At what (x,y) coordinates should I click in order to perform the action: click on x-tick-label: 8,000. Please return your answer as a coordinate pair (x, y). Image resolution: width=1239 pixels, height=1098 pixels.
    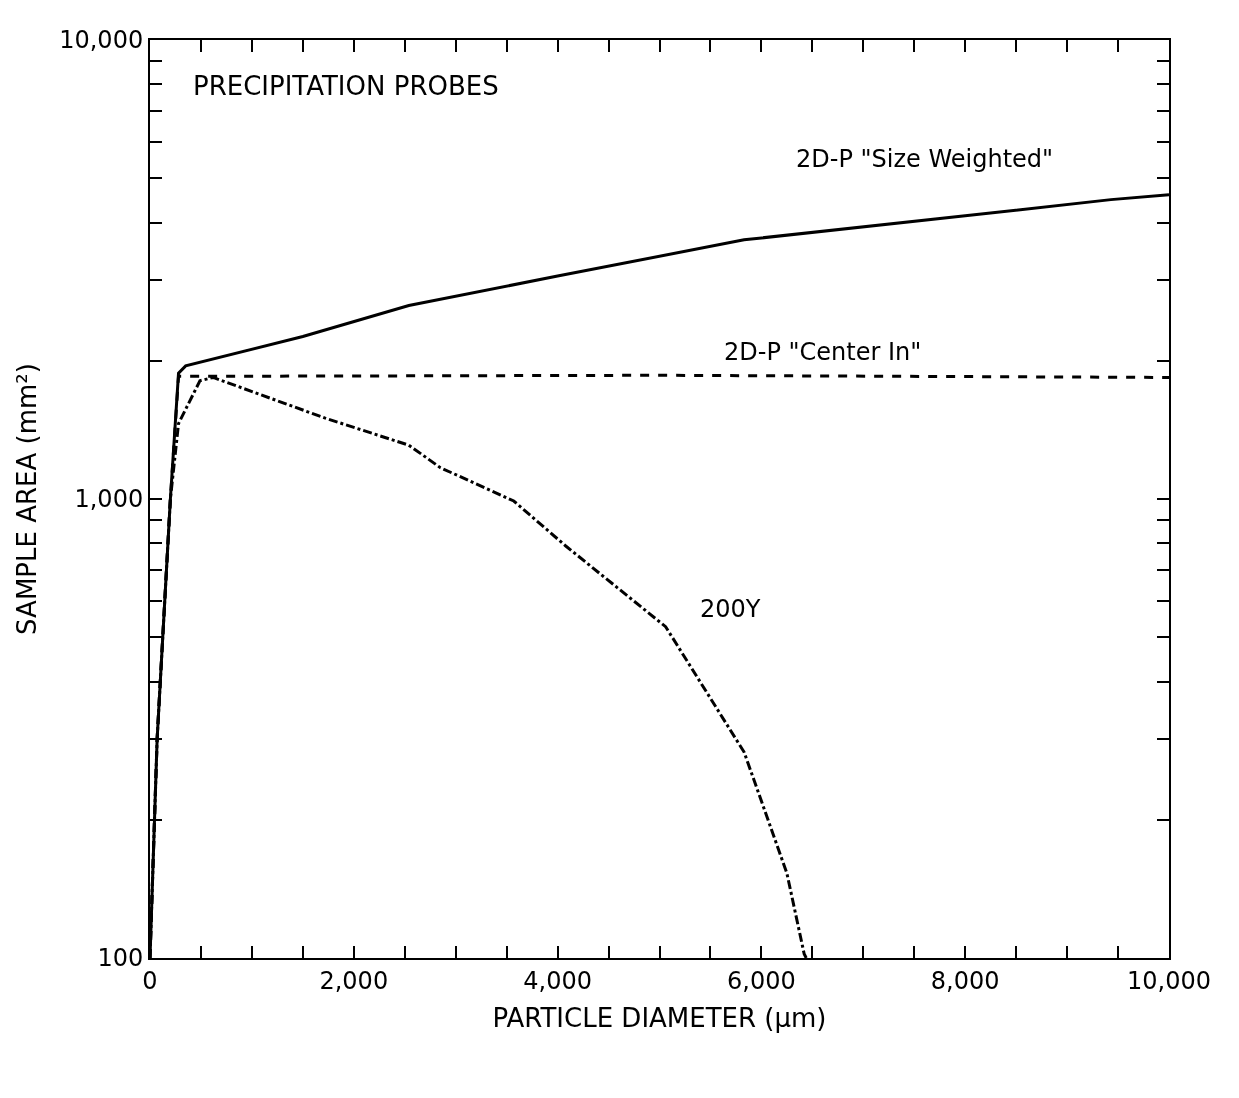
    Looking at the image, I should click on (965, 980).